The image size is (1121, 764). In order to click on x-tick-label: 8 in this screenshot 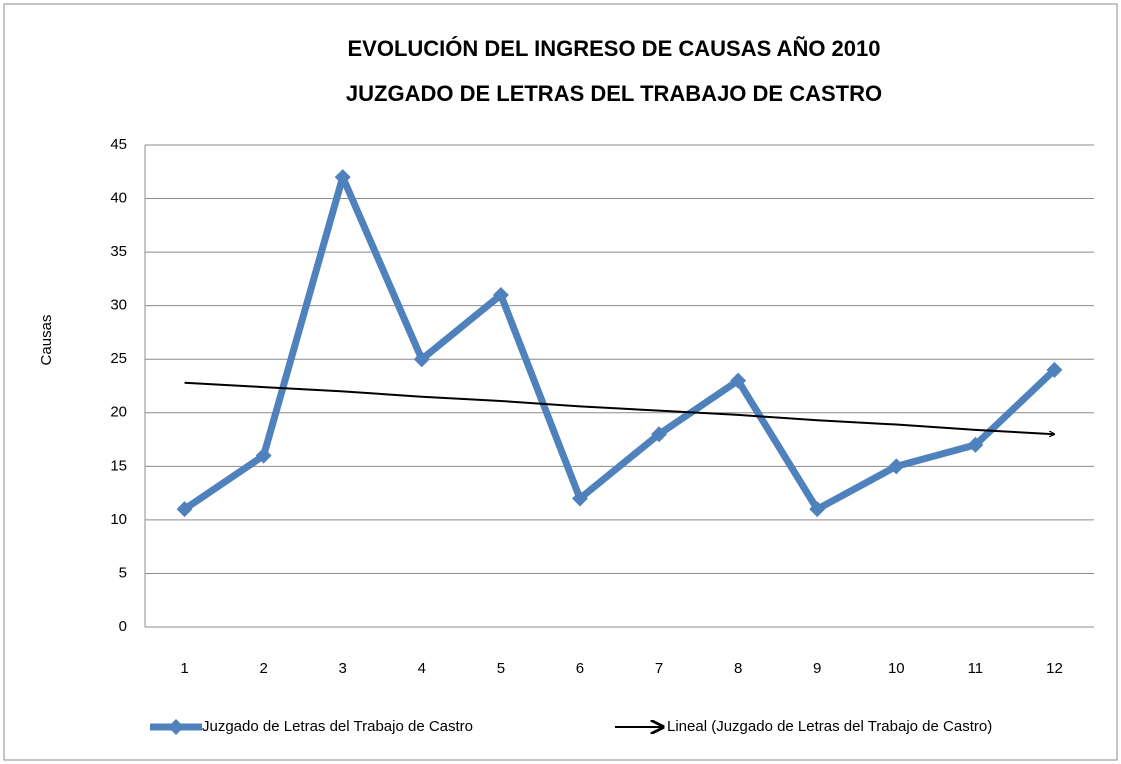, I will do `click(738, 668)`.